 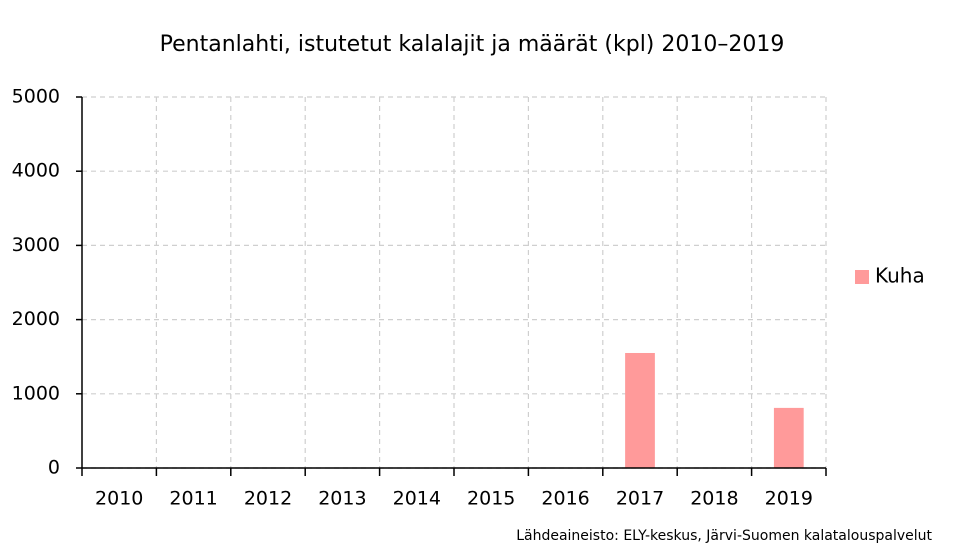 I want to click on x-tick-label: 2017, so click(x=640, y=499).